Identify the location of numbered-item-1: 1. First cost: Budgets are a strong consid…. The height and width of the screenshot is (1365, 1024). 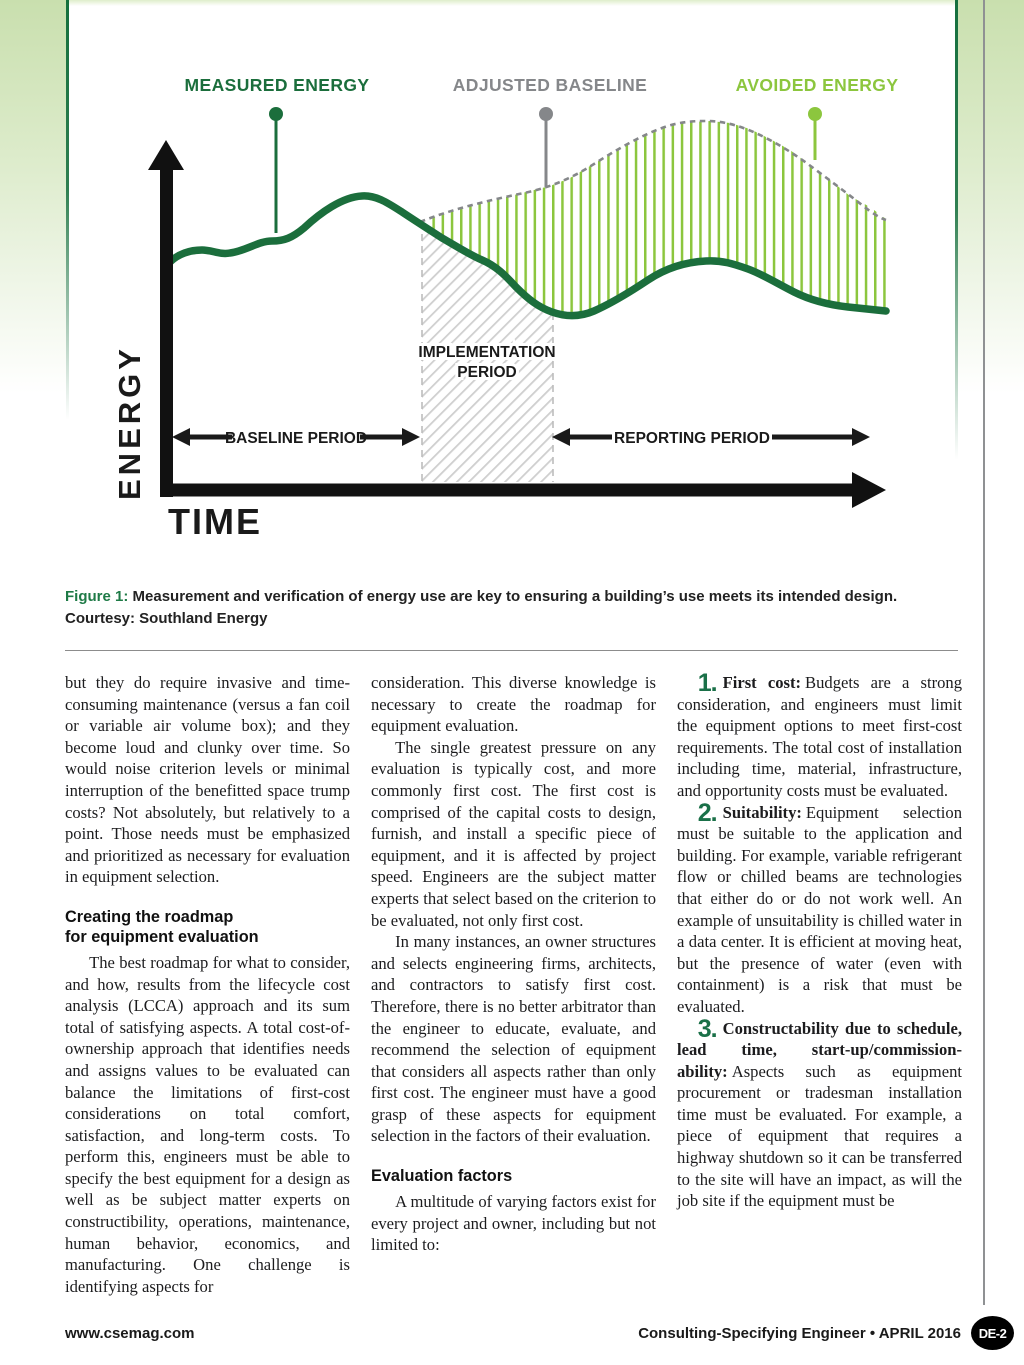
(819, 735).